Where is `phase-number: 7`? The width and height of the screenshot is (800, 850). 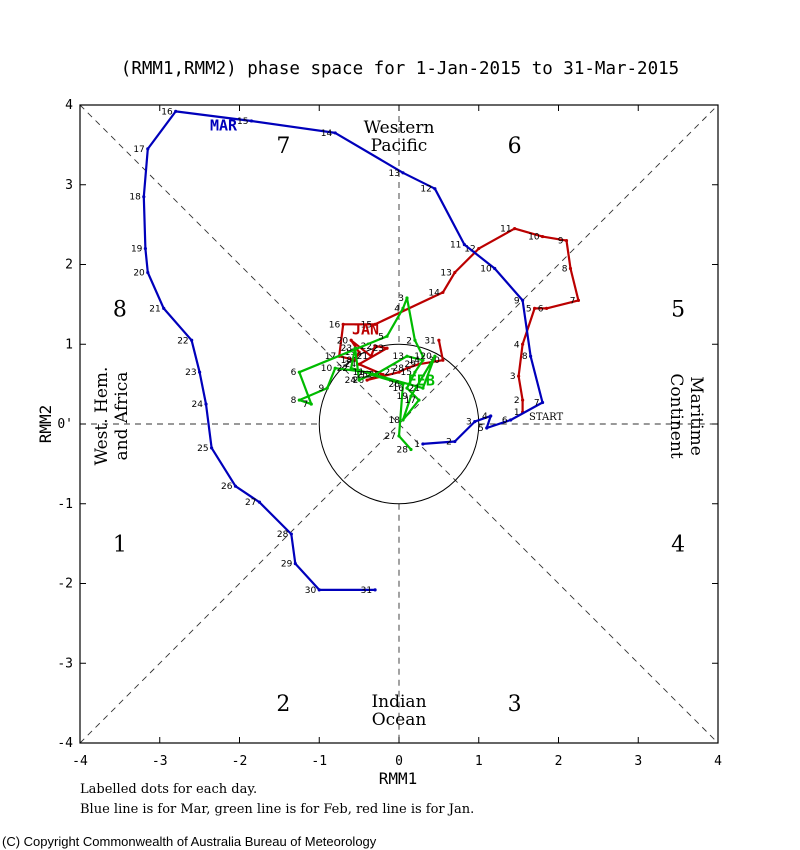 phase-number: 7 is located at coordinates (283, 146).